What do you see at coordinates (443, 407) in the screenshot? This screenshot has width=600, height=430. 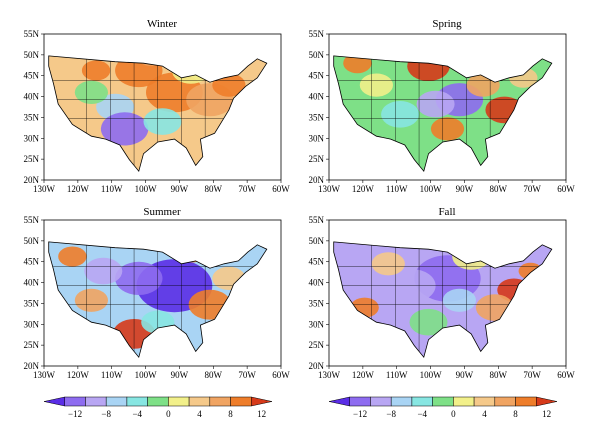 I see `colorbar-right: −12 −8 −4 0 4 8 12` at bounding box center [443, 407].